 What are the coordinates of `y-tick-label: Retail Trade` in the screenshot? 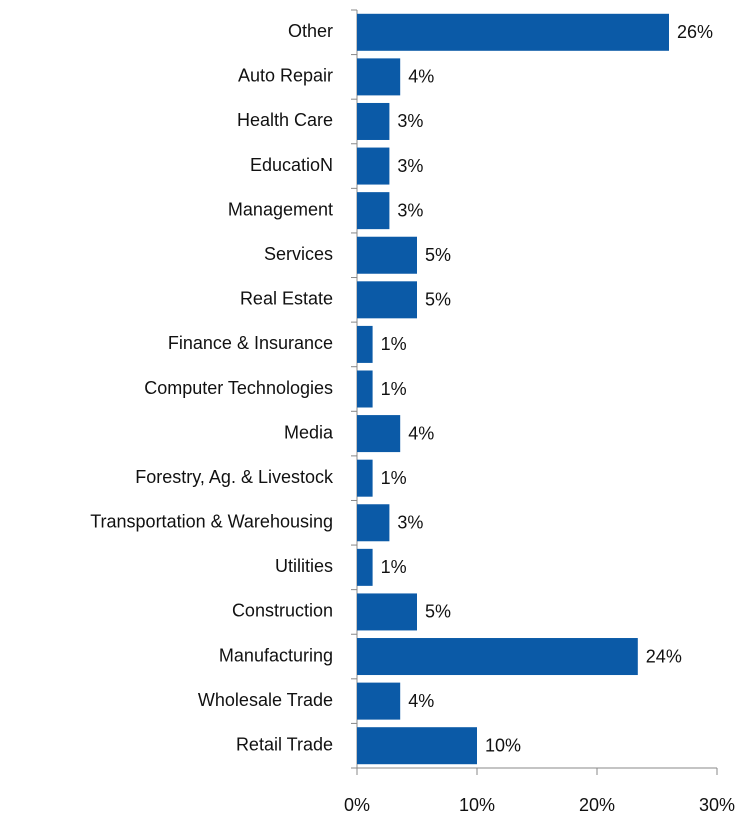 It's located at (284, 744).